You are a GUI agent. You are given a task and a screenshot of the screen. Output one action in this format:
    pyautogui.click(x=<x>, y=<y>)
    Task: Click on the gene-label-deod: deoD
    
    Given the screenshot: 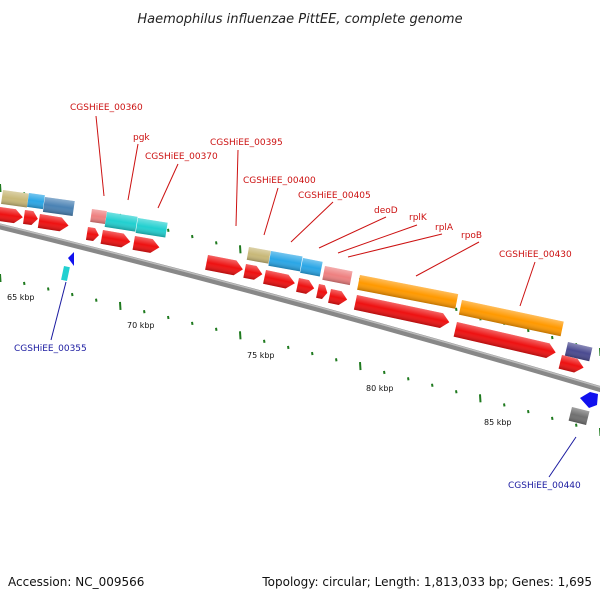 What is the action you would take?
    pyautogui.click(x=386, y=211)
    